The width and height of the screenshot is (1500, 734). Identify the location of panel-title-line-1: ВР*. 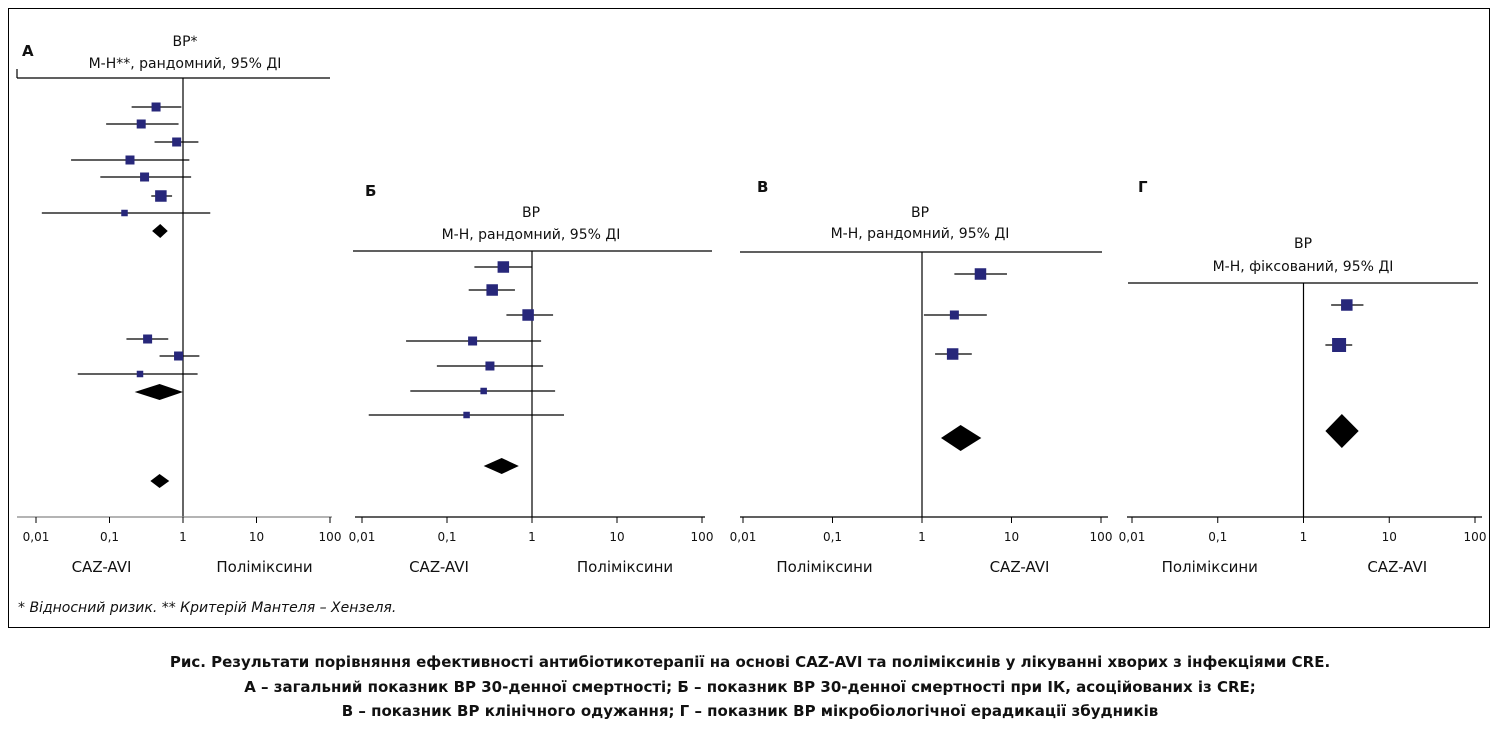
(184, 42).